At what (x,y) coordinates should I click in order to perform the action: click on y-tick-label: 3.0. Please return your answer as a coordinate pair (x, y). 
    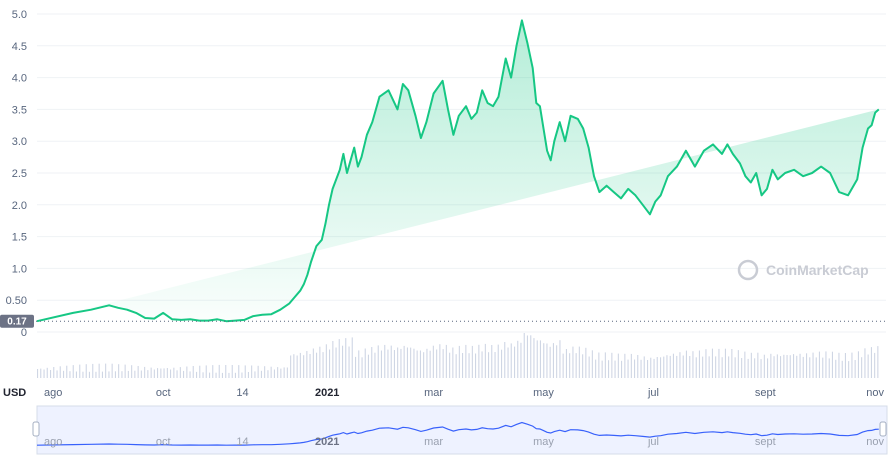
    Looking at the image, I should click on (19, 142).